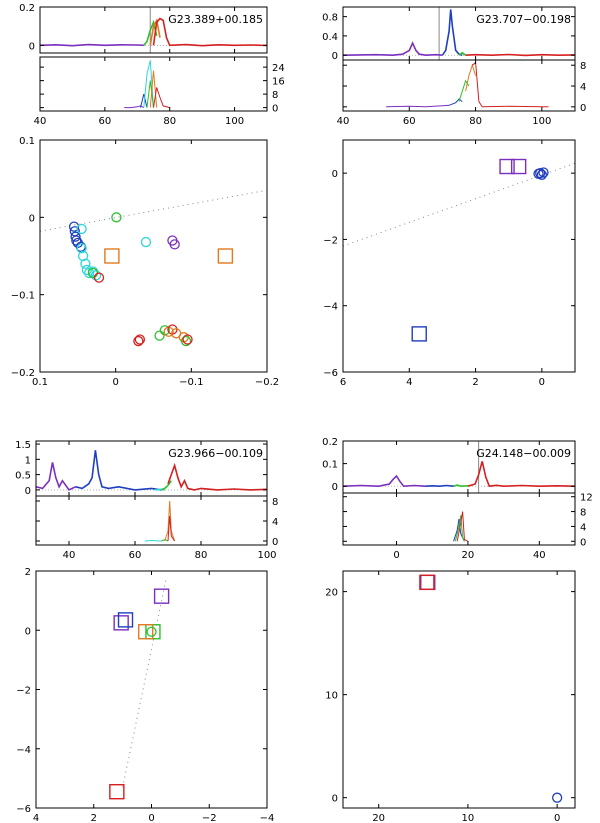 The width and height of the screenshot is (600, 823). What do you see at coordinates (23, 809) in the screenshot?
I see `p3-map-ytick-label: −6` at bounding box center [23, 809].